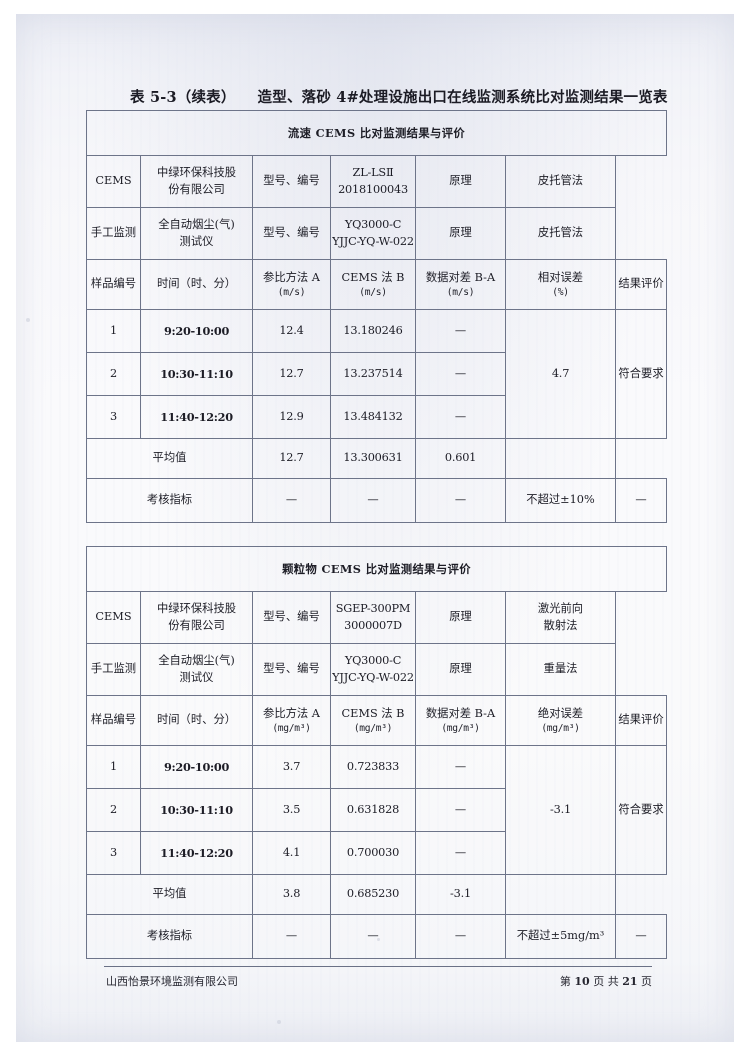 This screenshot has height=1061, width=750. I want to click on table-row: 3 11:40-12:20 4.1 0.700030 —, so click(376, 853).